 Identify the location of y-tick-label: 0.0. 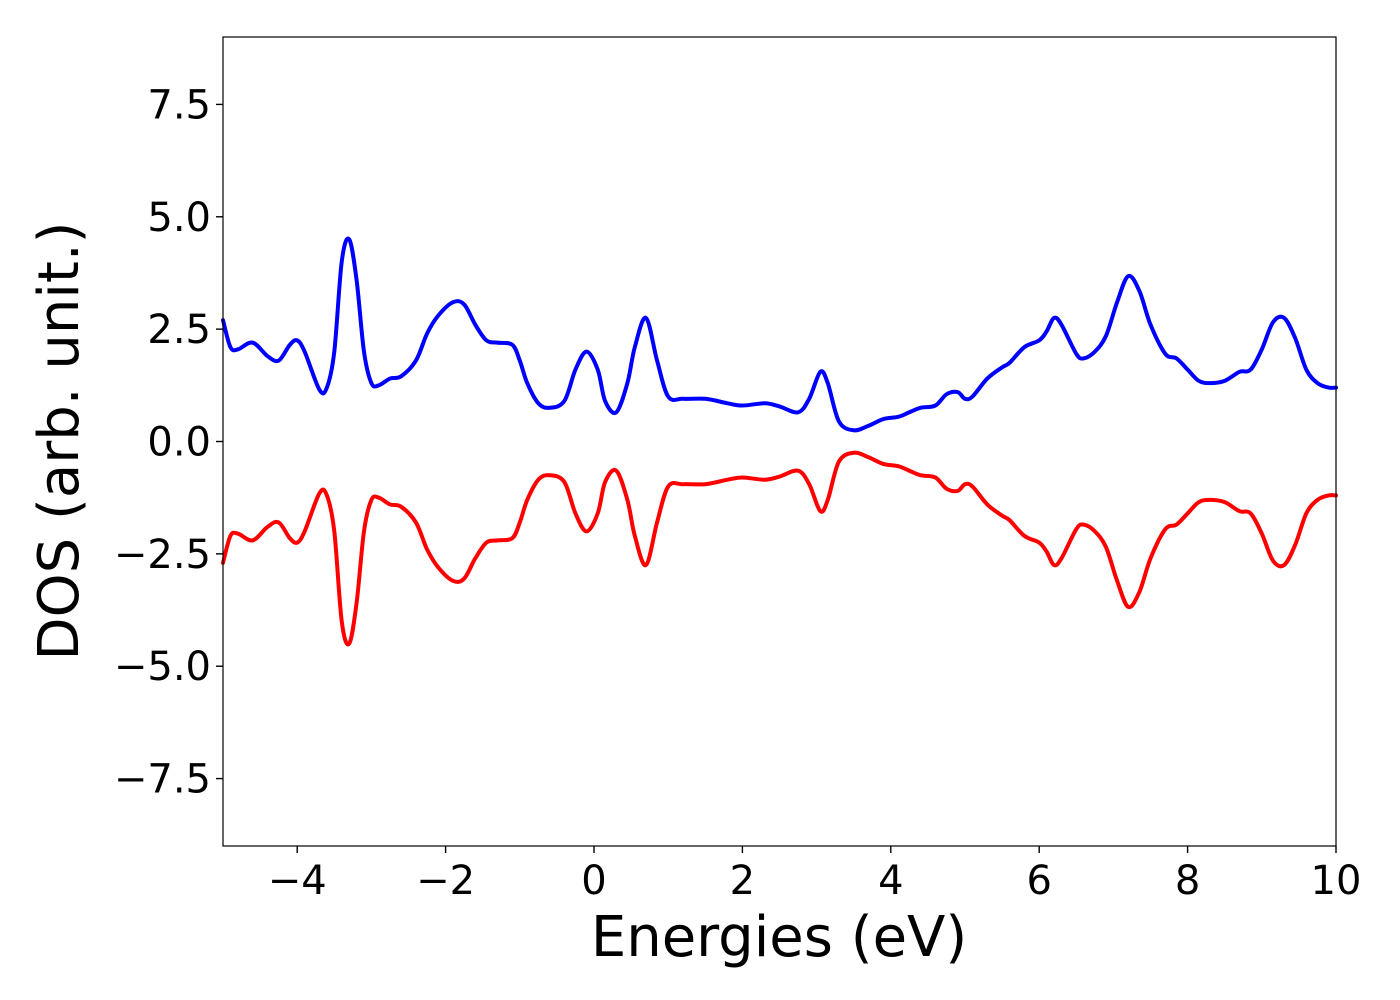
(179, 443).